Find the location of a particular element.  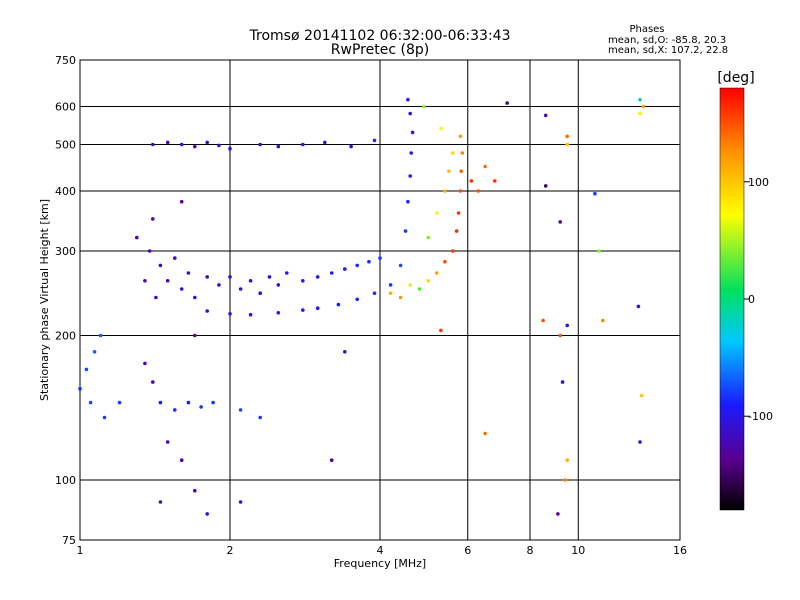

phase-header: Phases is located at coordinates (646, 29).